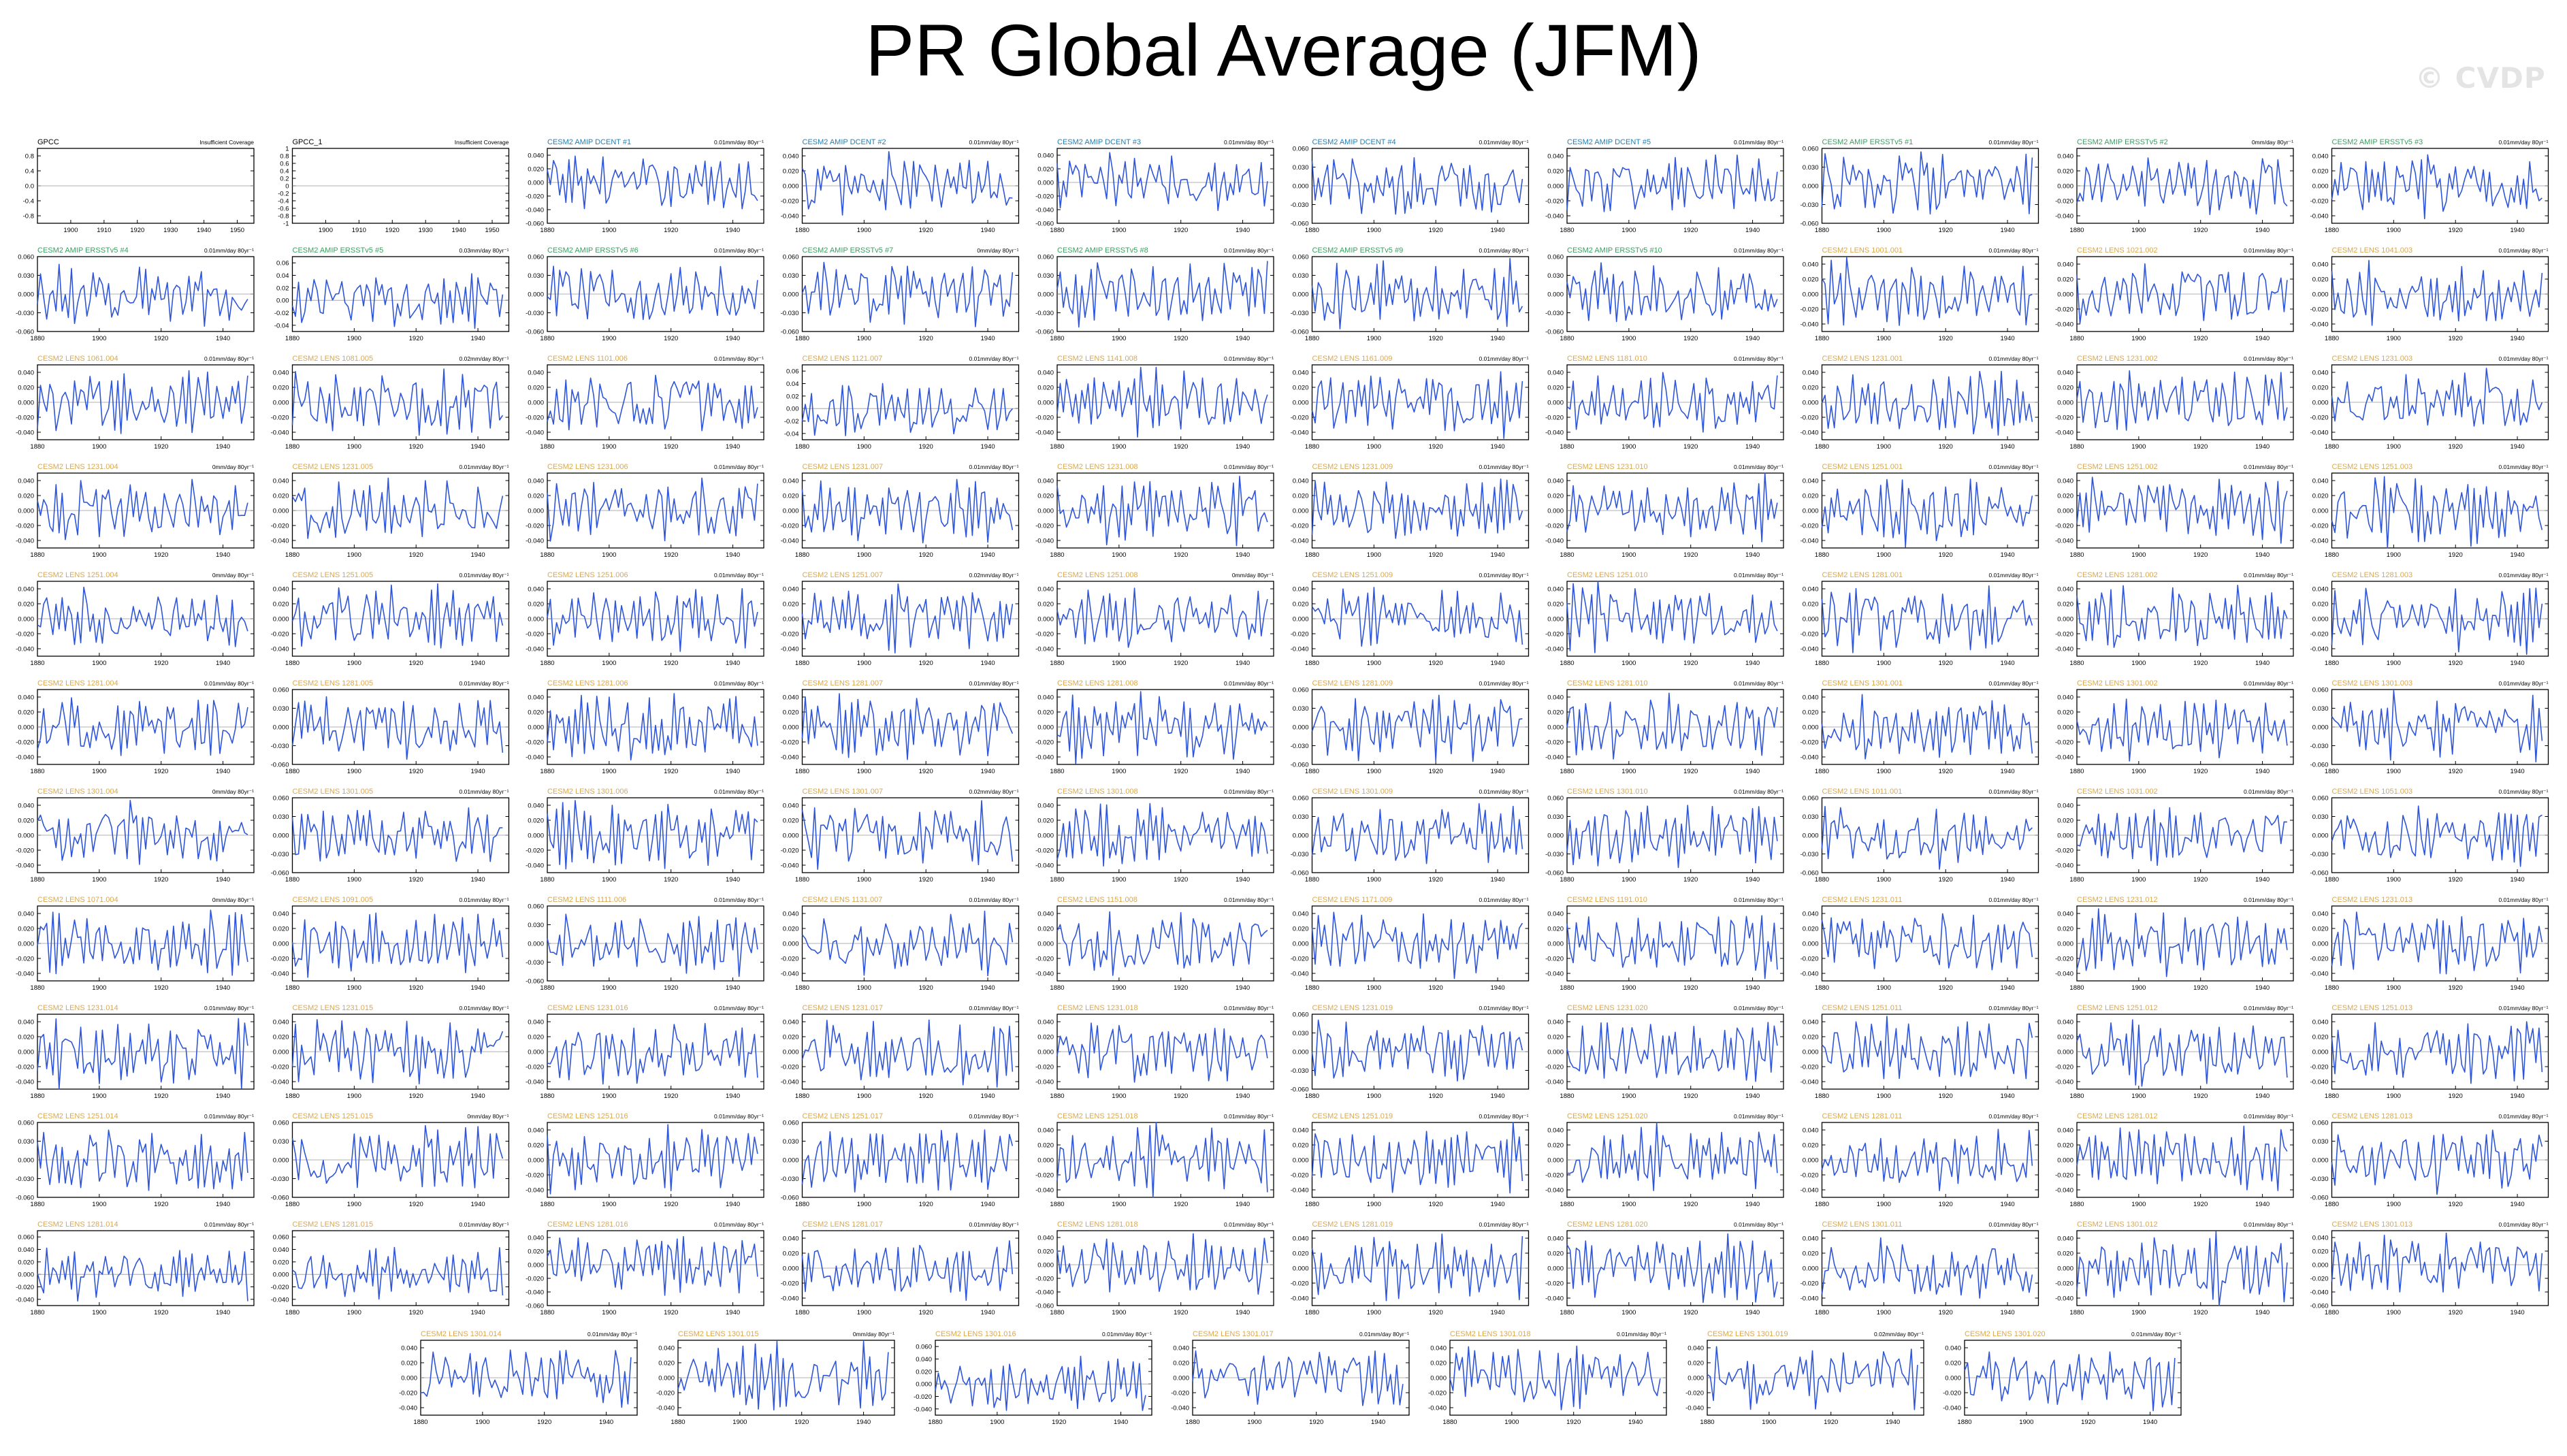 The image size is (2567, 1456). Describe the element at coordinates (1607, 359) in the screenshot. I see `panel-title: CESM2 LENS 1181.010` at that location.